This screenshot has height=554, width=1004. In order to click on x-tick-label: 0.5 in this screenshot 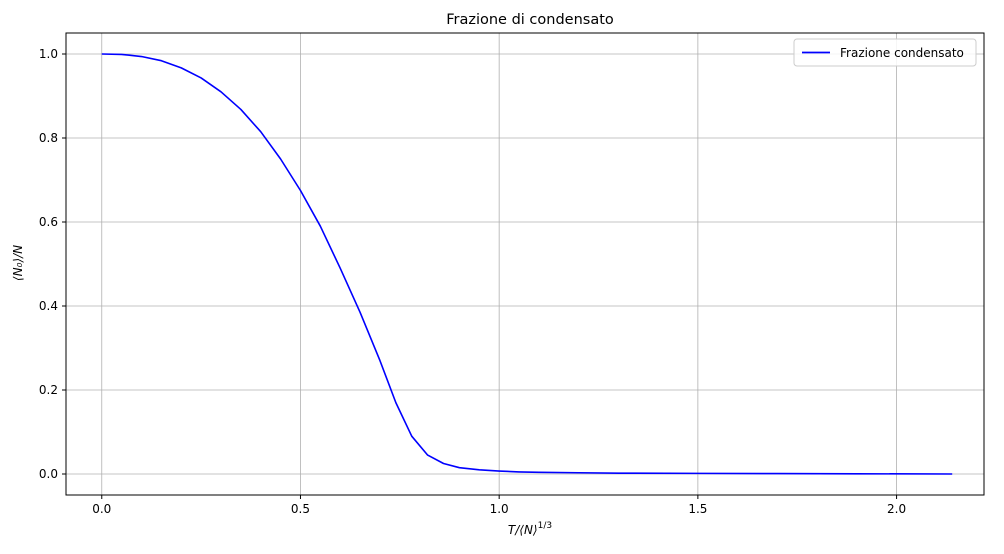, I will do `click(300, 509)`.